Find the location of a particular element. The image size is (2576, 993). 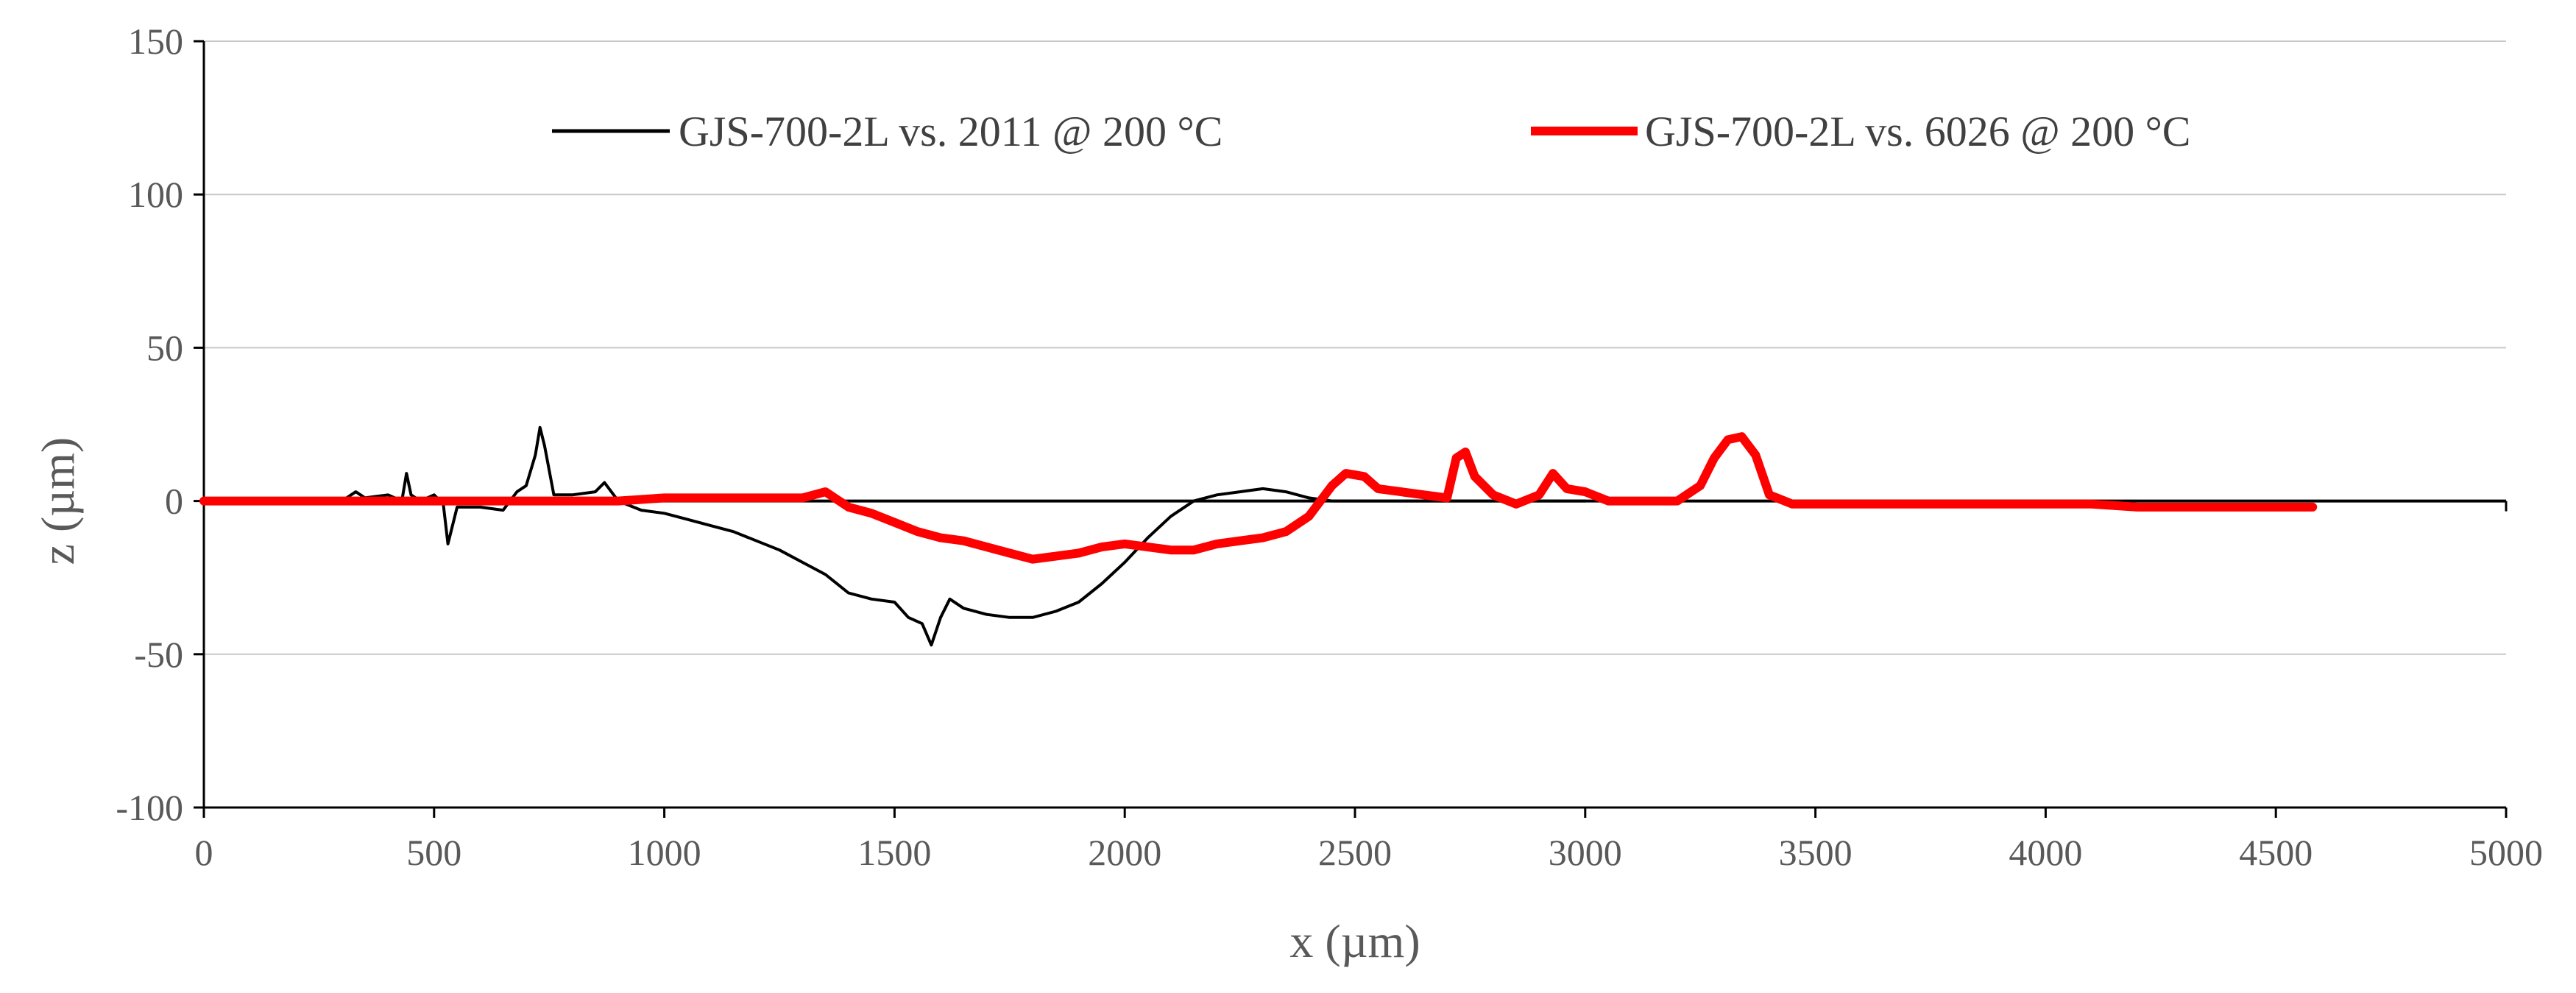

x-tick-label-4500: 4500 is located at coordinates (2276, 852).